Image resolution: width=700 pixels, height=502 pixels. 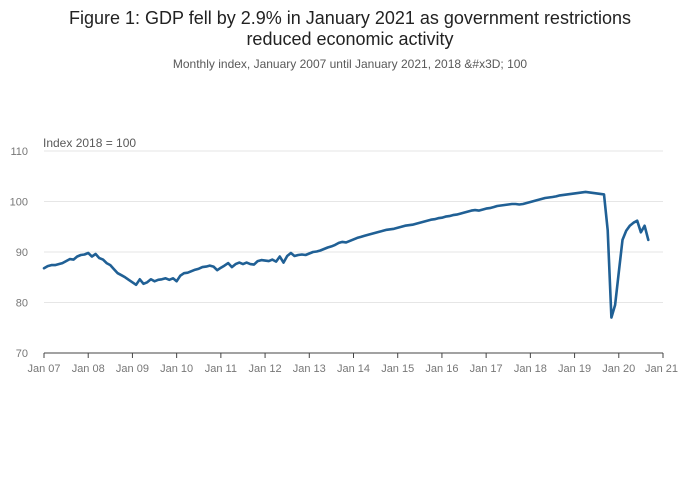 I want to click on x-tick-label: Jan 07, so click(x=43, y=369).